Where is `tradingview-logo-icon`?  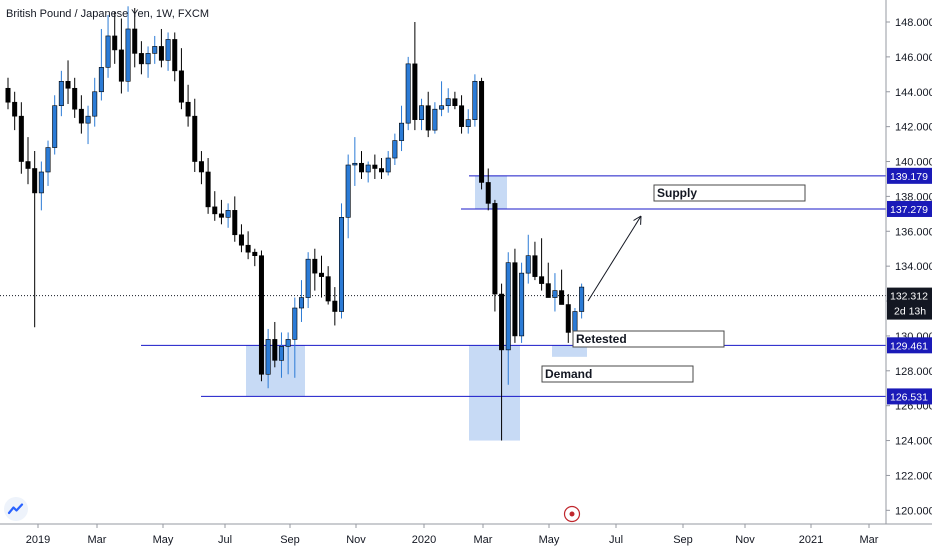 tradingview-logo-icon is located at coordinates (16, 509).